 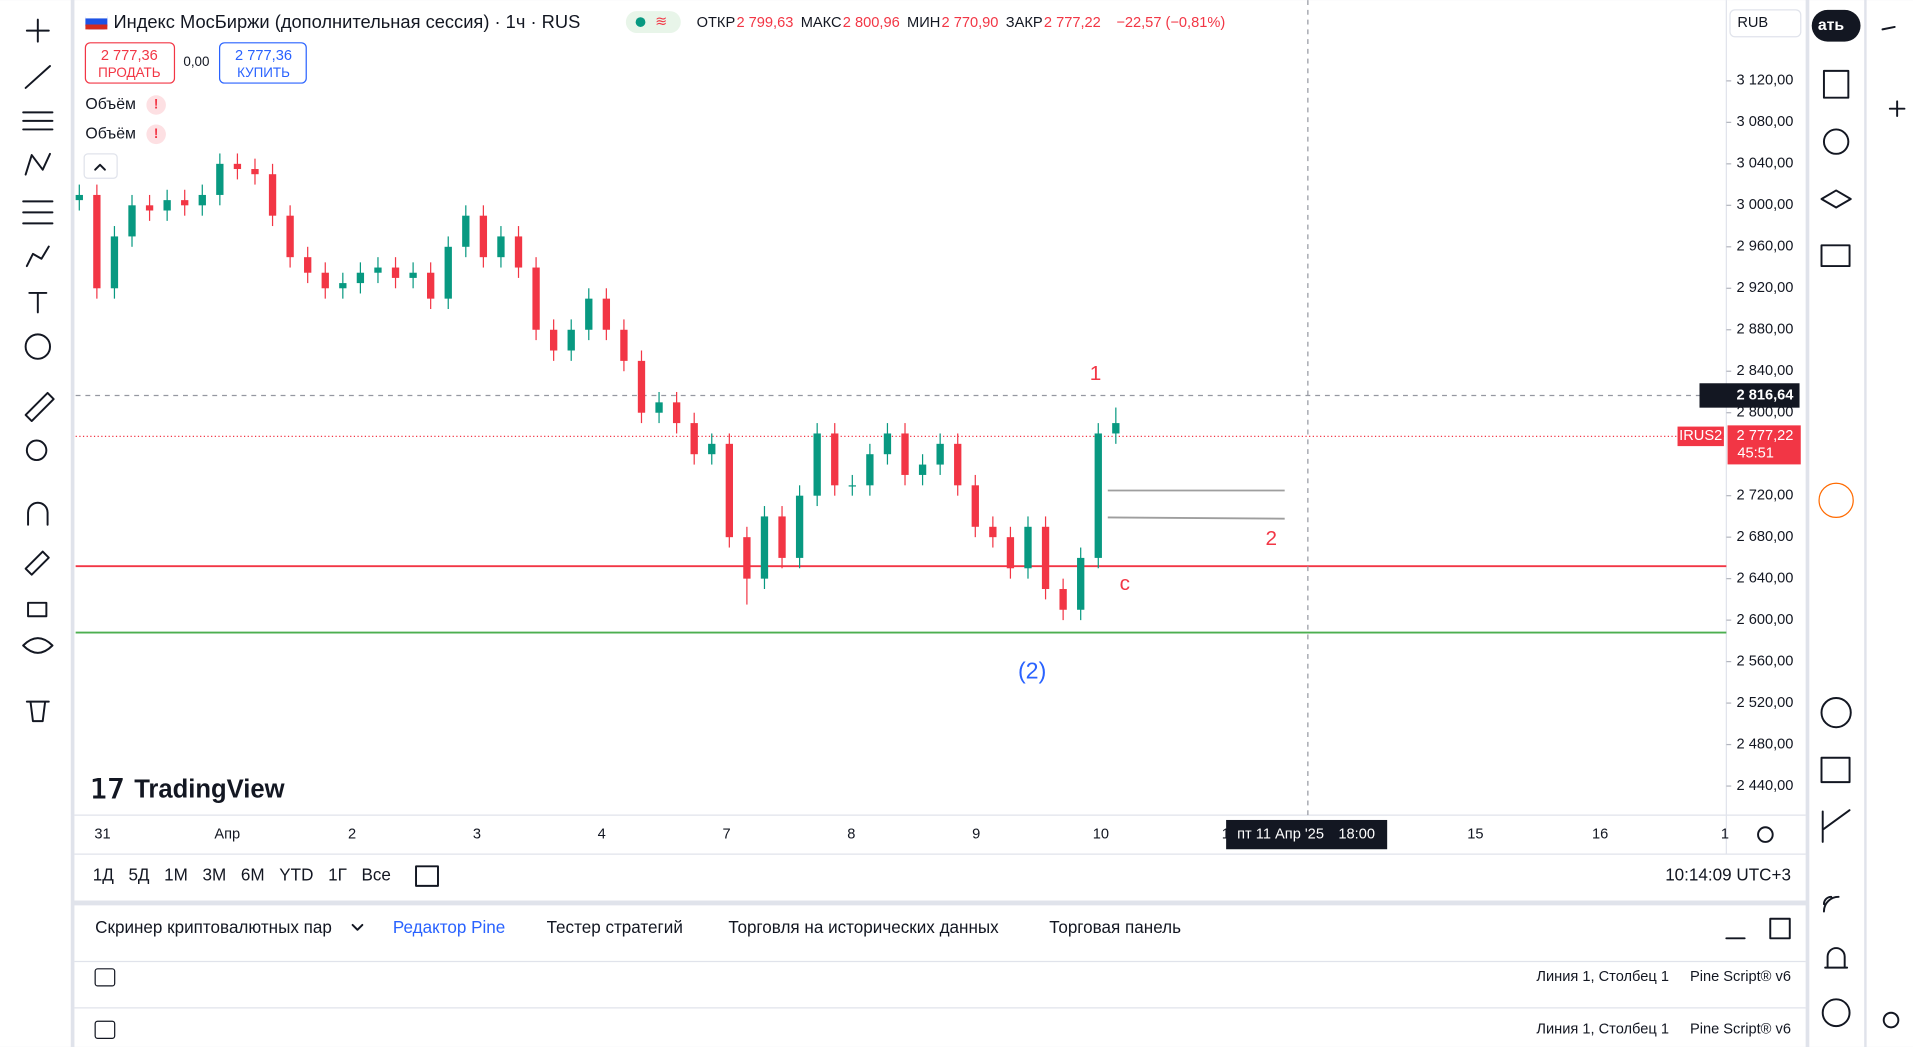 What do you see at coordinates (253, 875) in the screenshot?
I see `range-button: 6М` at bounding box center [253, 875].